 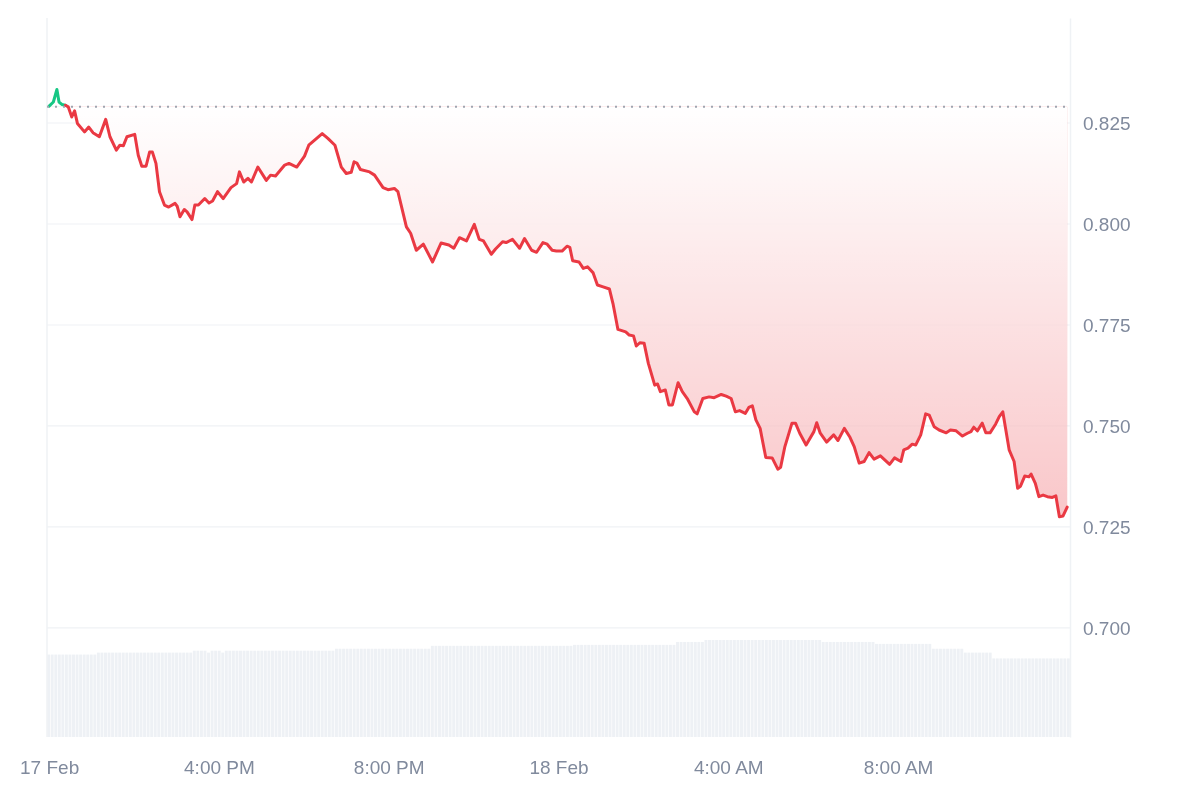 What do you see at coordinates (389, 768) in the screenshot?
I see `x-tick-label: 8:00 PM` at bounding box center [389, 768].